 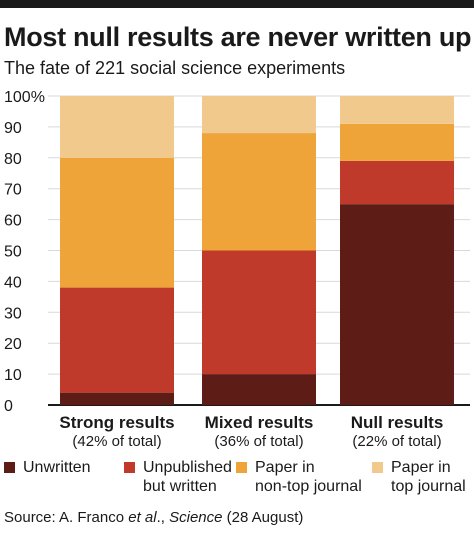 I want to click on y-tick-label: 60, so click(x=13, y=221).